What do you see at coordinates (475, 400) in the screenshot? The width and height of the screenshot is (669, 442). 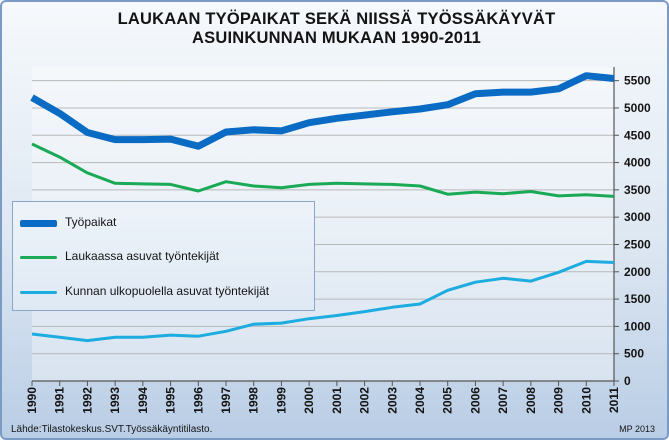 I see `x-tick-label-2006: 2006` at bounding box center [475, 400].